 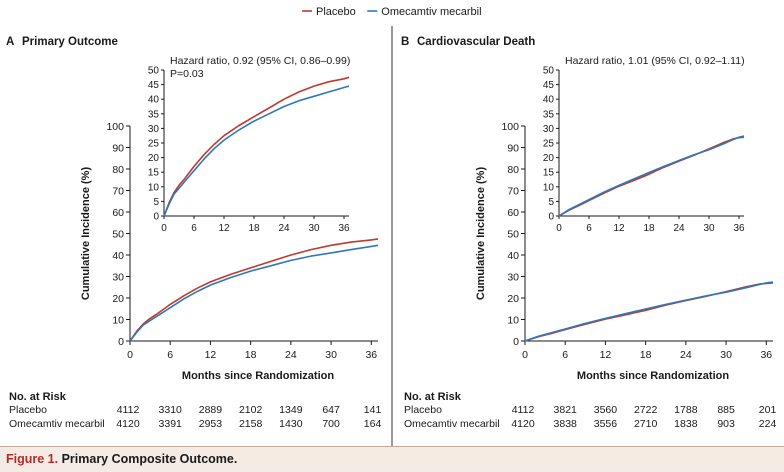 What do you see at coordinates (606, 424) in the screenshot?
I see `risk-cell: 3556` at bounding box center [606, 424].